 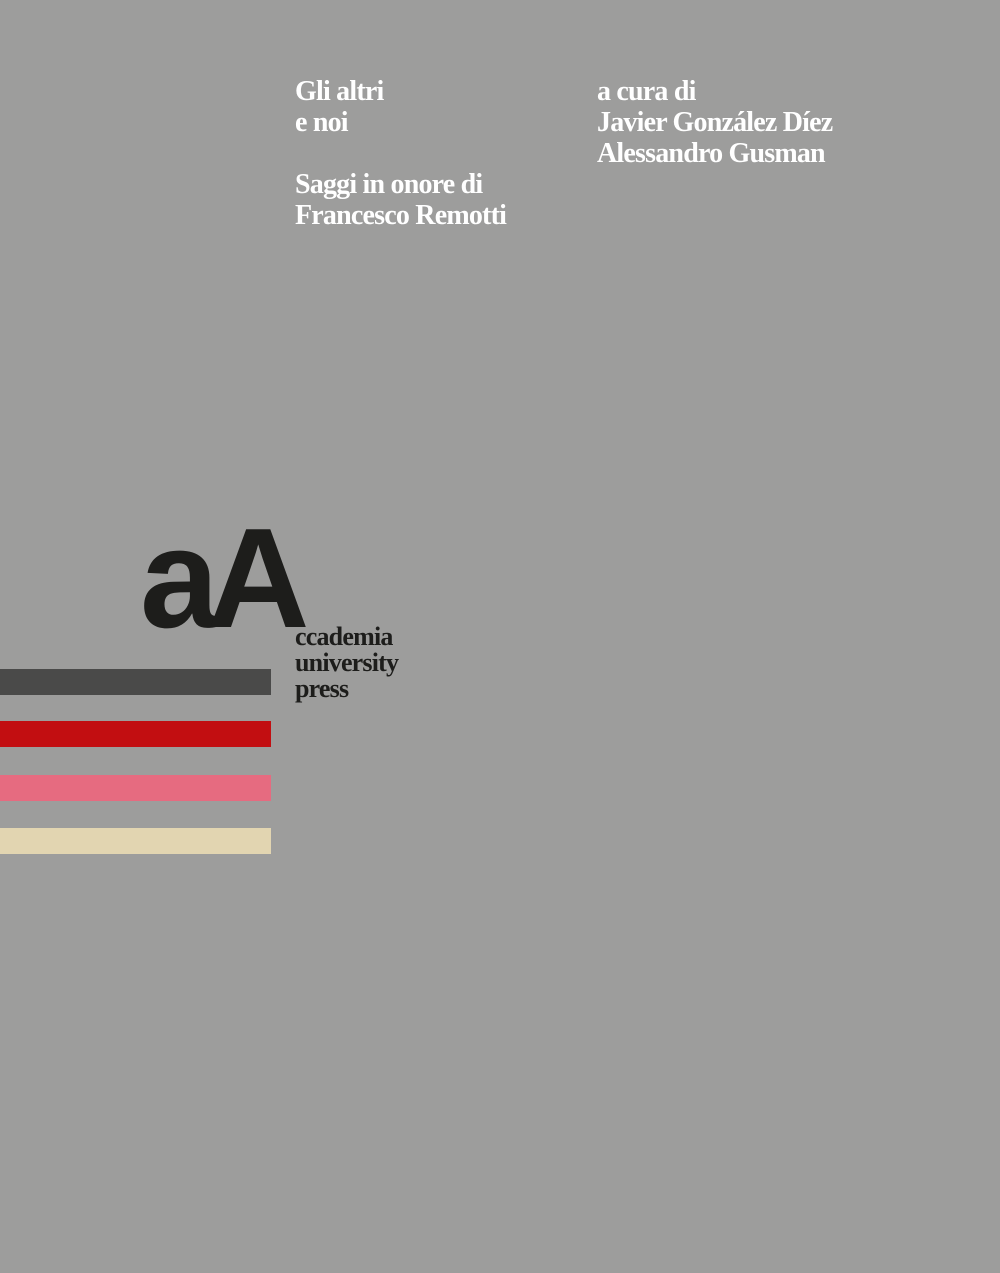 I want to click on publisher-line: press, so click(x=322, y=688).